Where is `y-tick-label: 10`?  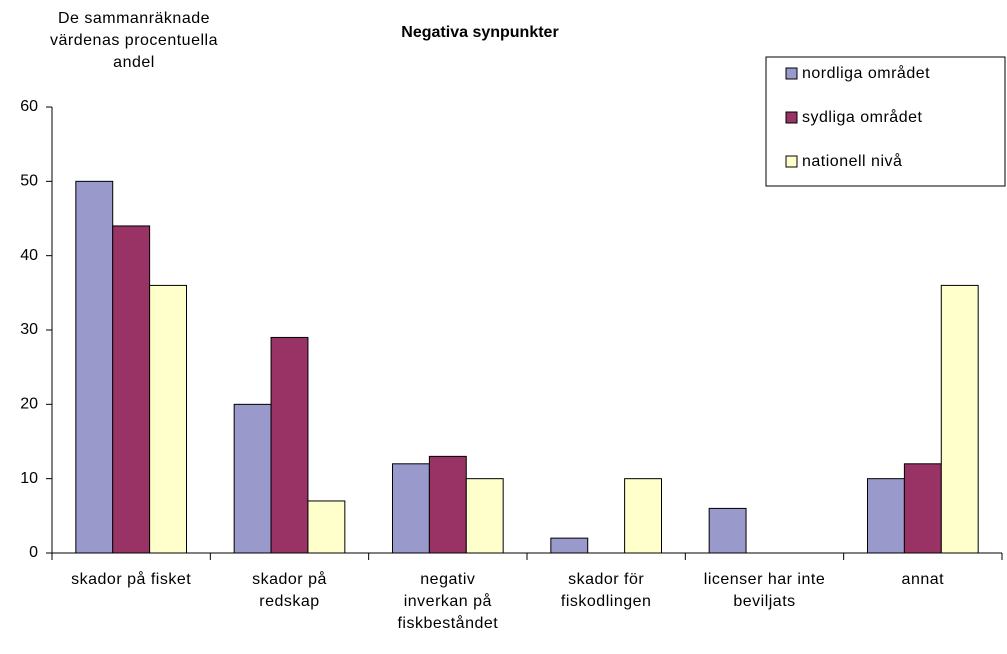
y-tick-label: 10 is located at coordinates (29, 478).